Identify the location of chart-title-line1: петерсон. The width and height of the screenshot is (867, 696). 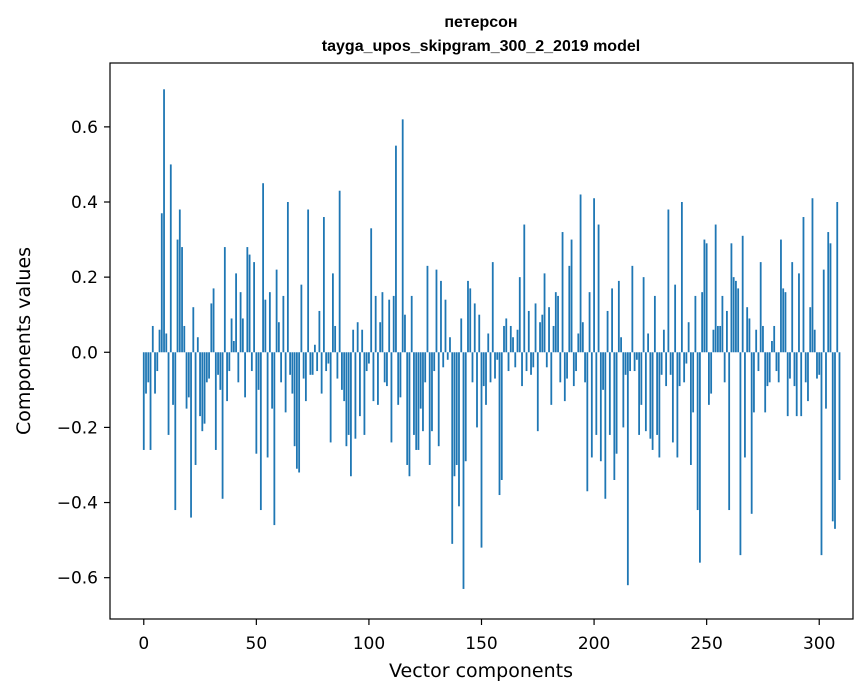
(480, 22).